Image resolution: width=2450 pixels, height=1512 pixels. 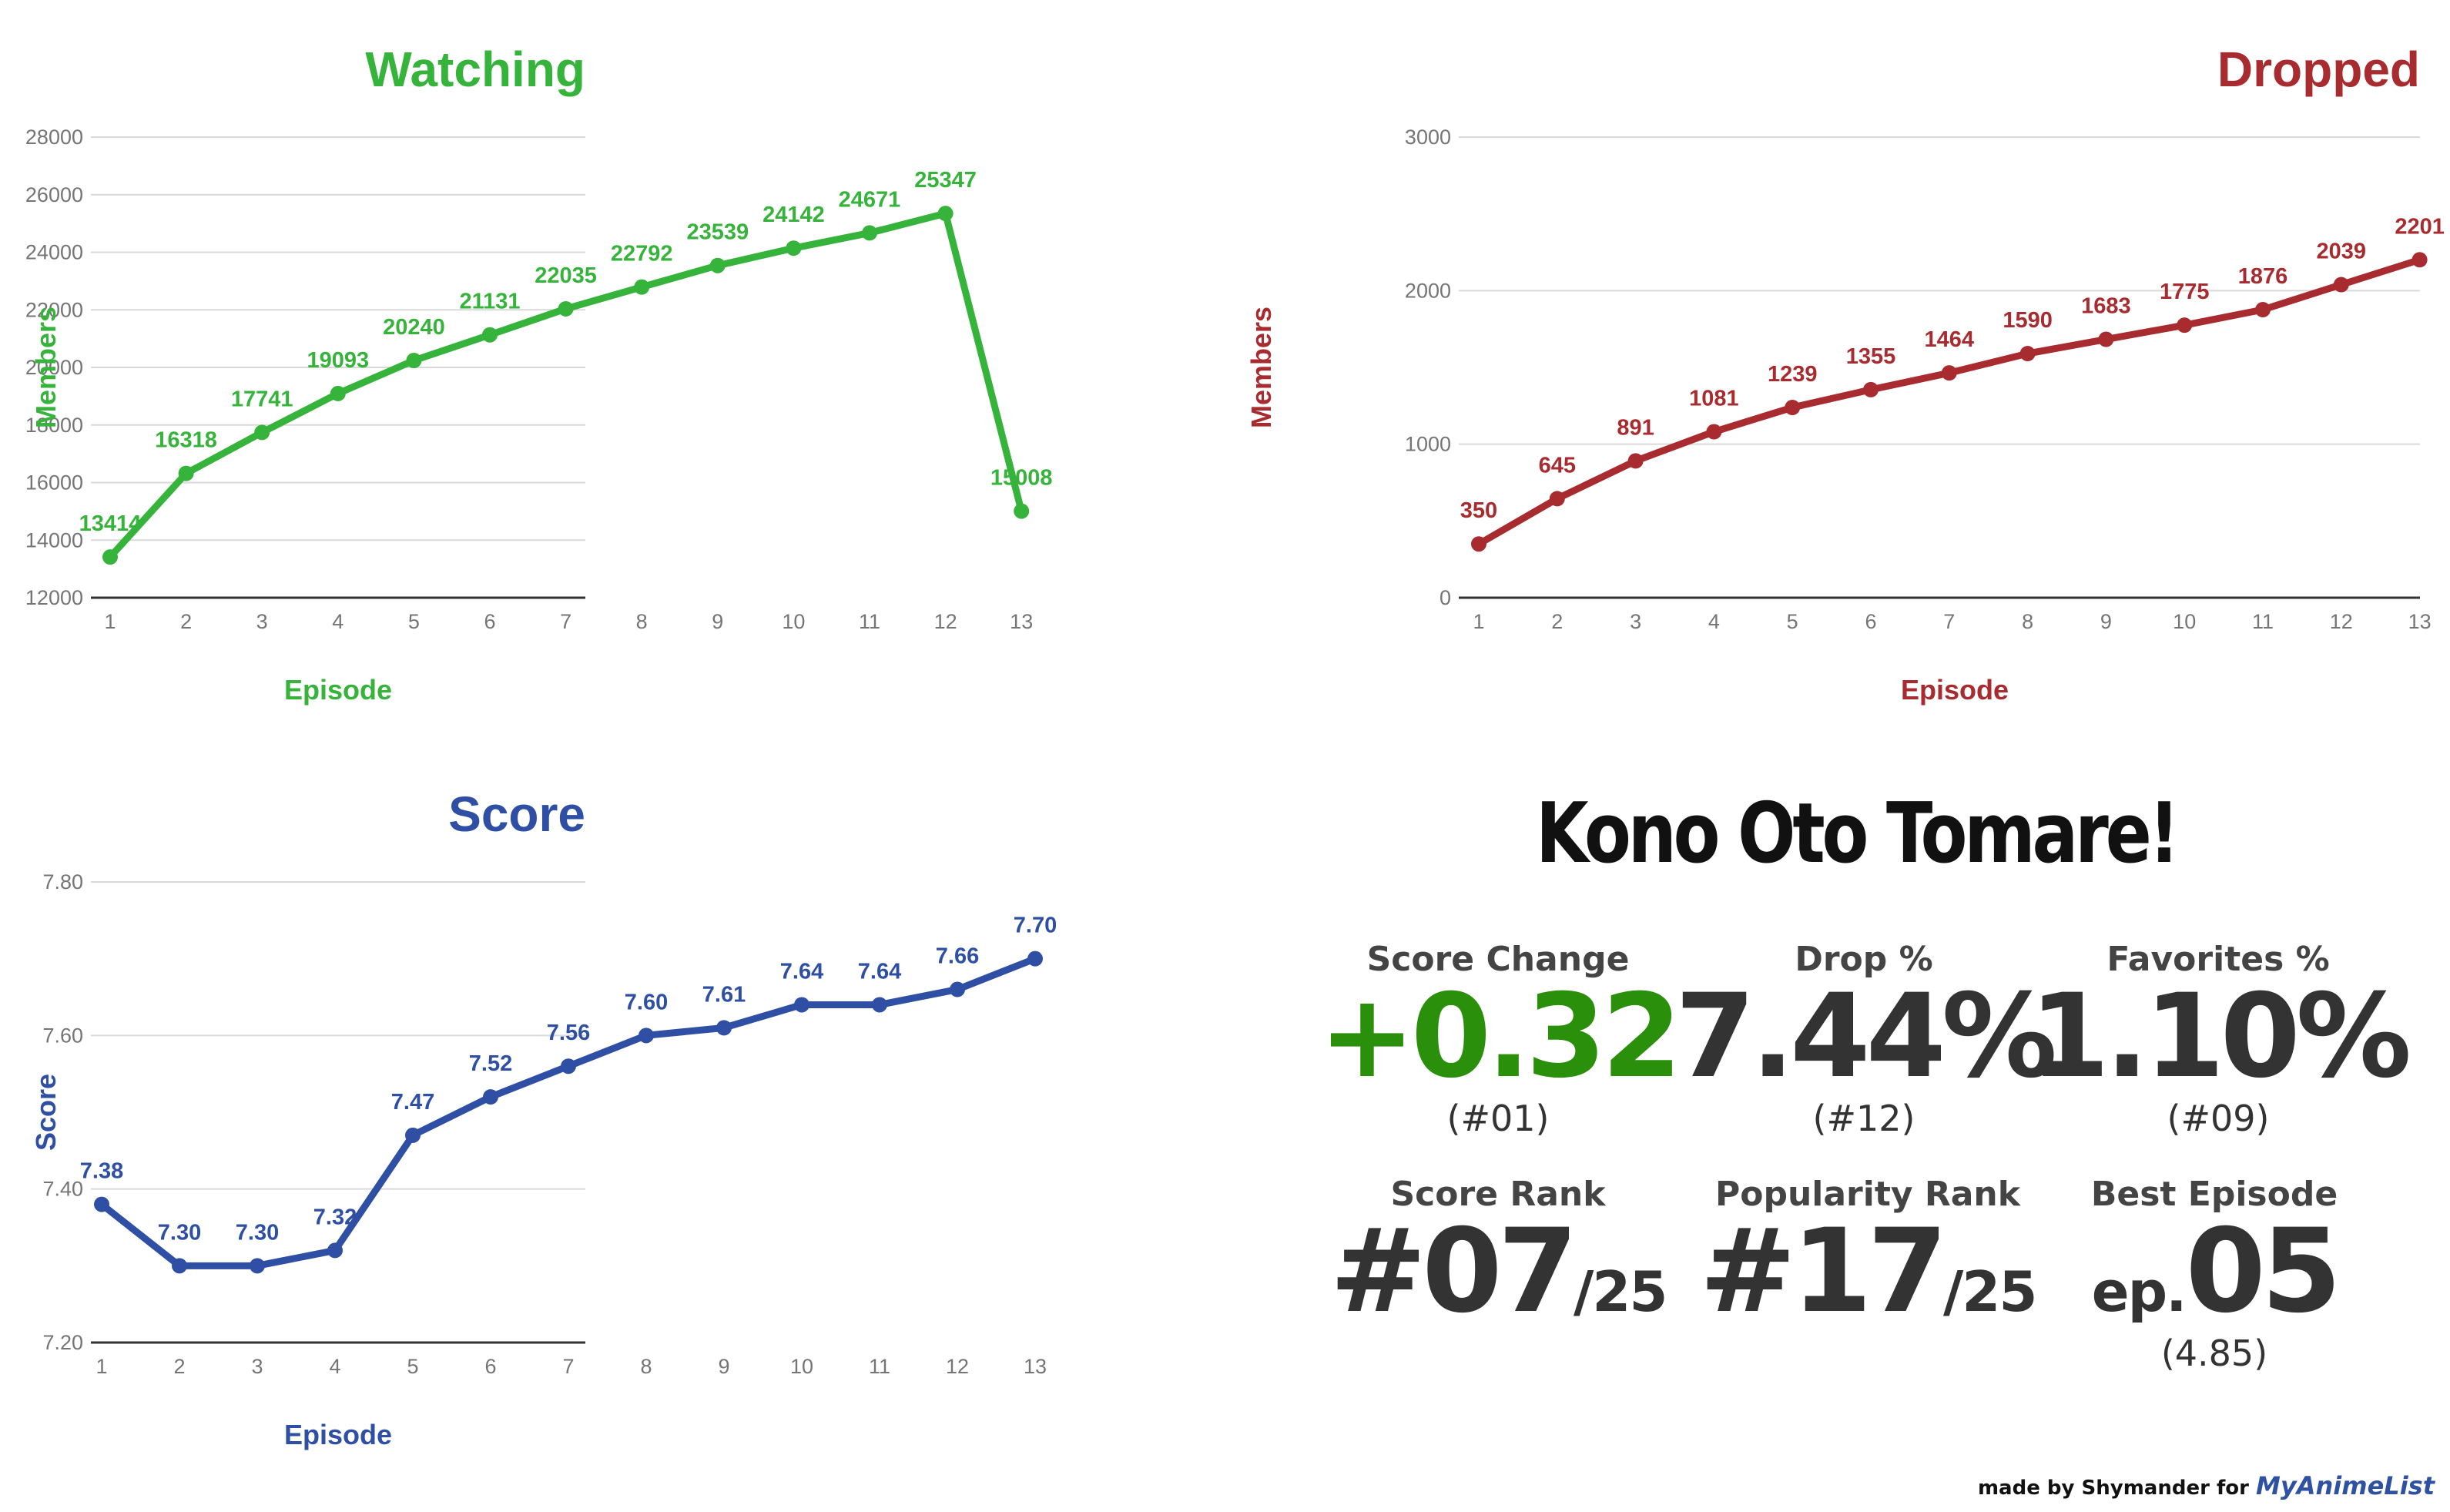 What do you see at coordinates (1454, 1272) in the screenshot?
I see `score-rank-value: #07` at bounding box center [1454, 1272].